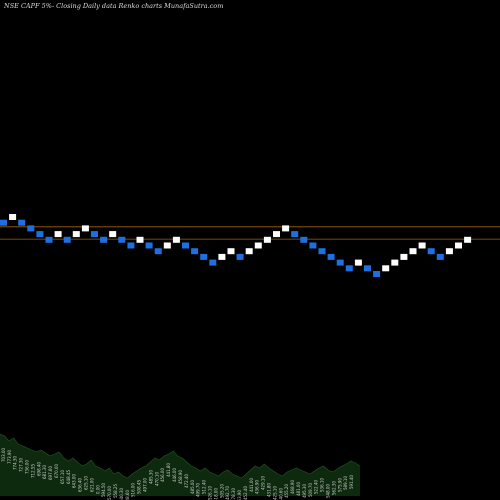 The width and height of the screenshot is (500, 500). Describe the element at coordinates (186, 481) in the screenshot. I see `volume-label: 472.40` at that location.